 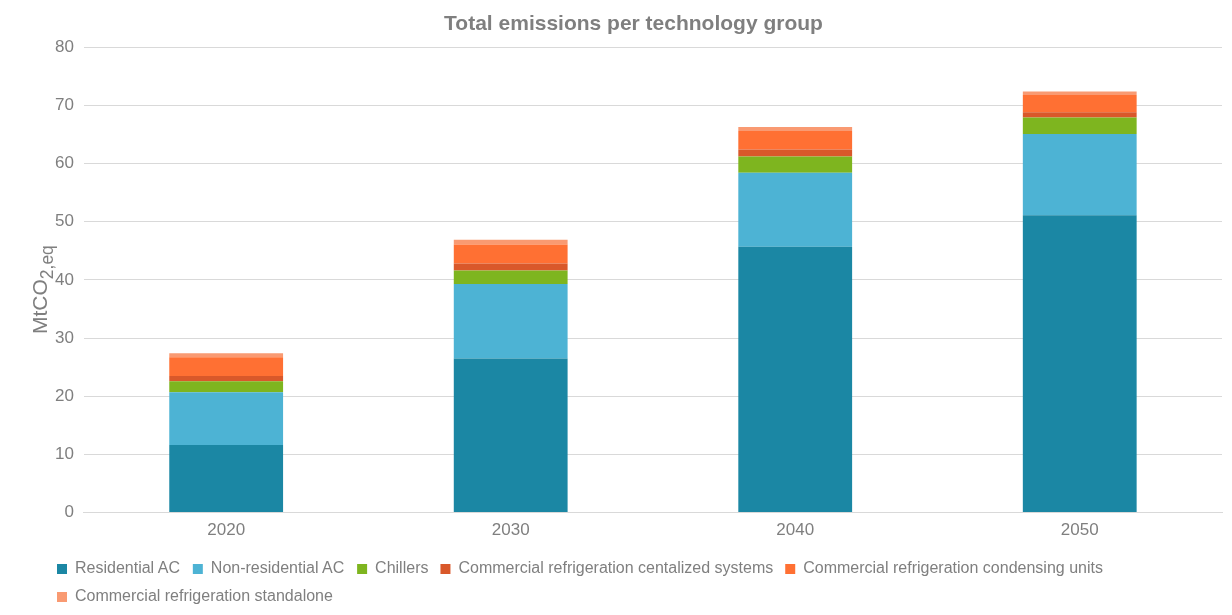 What do you see at coordinates (226, 530) in the screenshot?
I see `x-tick-label: 2020` at bounding box center [226, 530].